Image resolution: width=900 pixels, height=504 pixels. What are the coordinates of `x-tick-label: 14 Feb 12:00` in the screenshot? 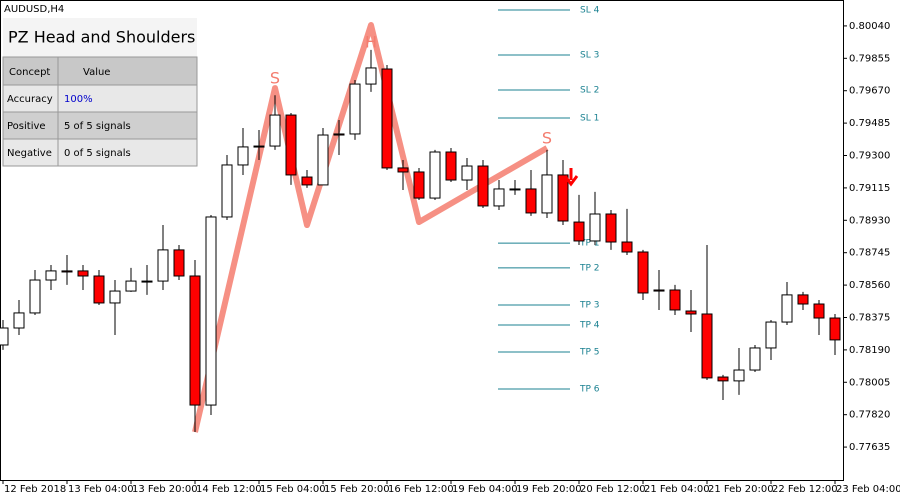 It's located at (229, 489).